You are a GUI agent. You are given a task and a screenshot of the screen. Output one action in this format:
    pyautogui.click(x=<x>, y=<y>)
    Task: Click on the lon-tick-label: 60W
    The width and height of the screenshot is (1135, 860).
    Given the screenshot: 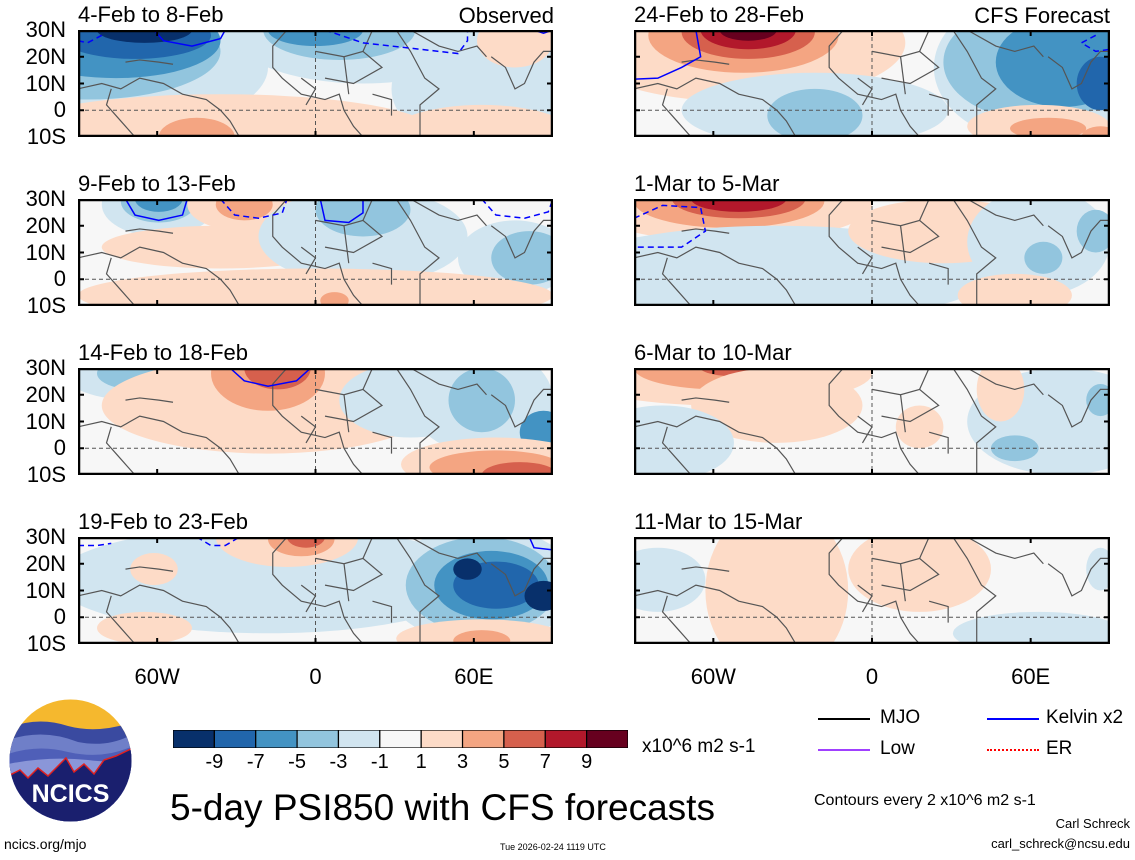 What is the action you would take?
    pyautogui.click(x=157, y=676)
    